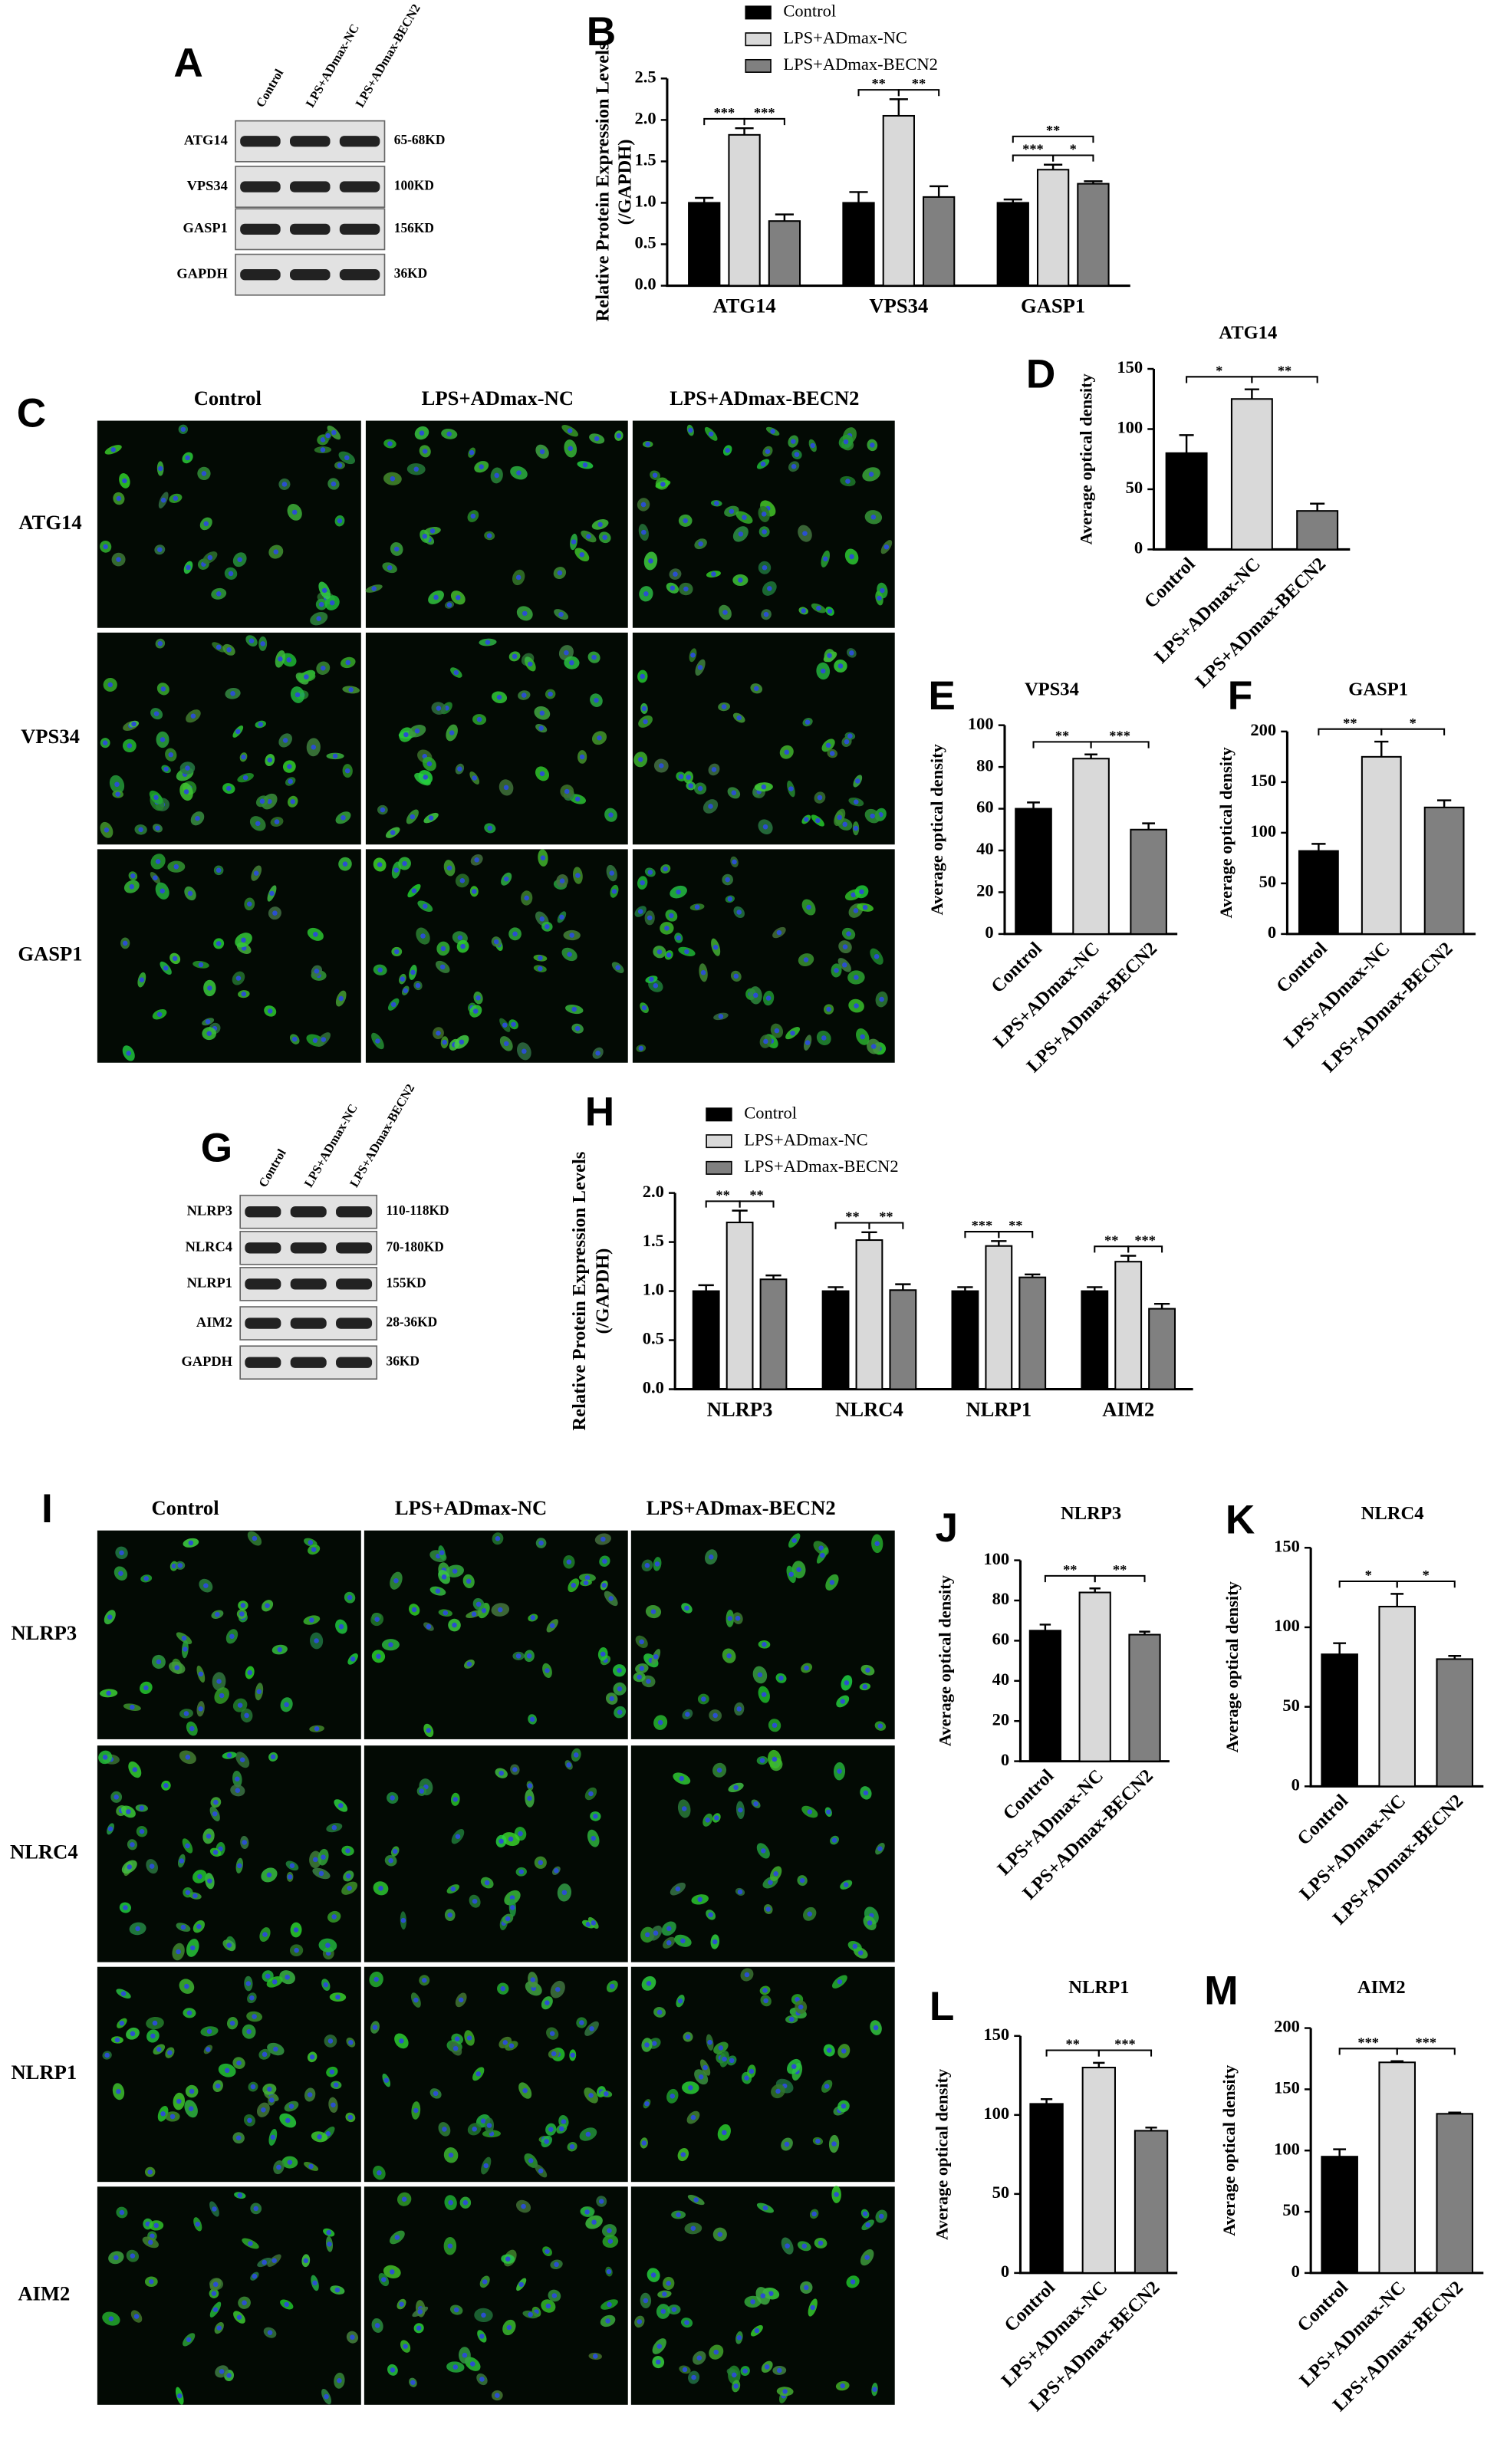  Describe the element at coordinates (654, 1387) in the screenshot. I see `y-tick-label: 0.0` at that location.